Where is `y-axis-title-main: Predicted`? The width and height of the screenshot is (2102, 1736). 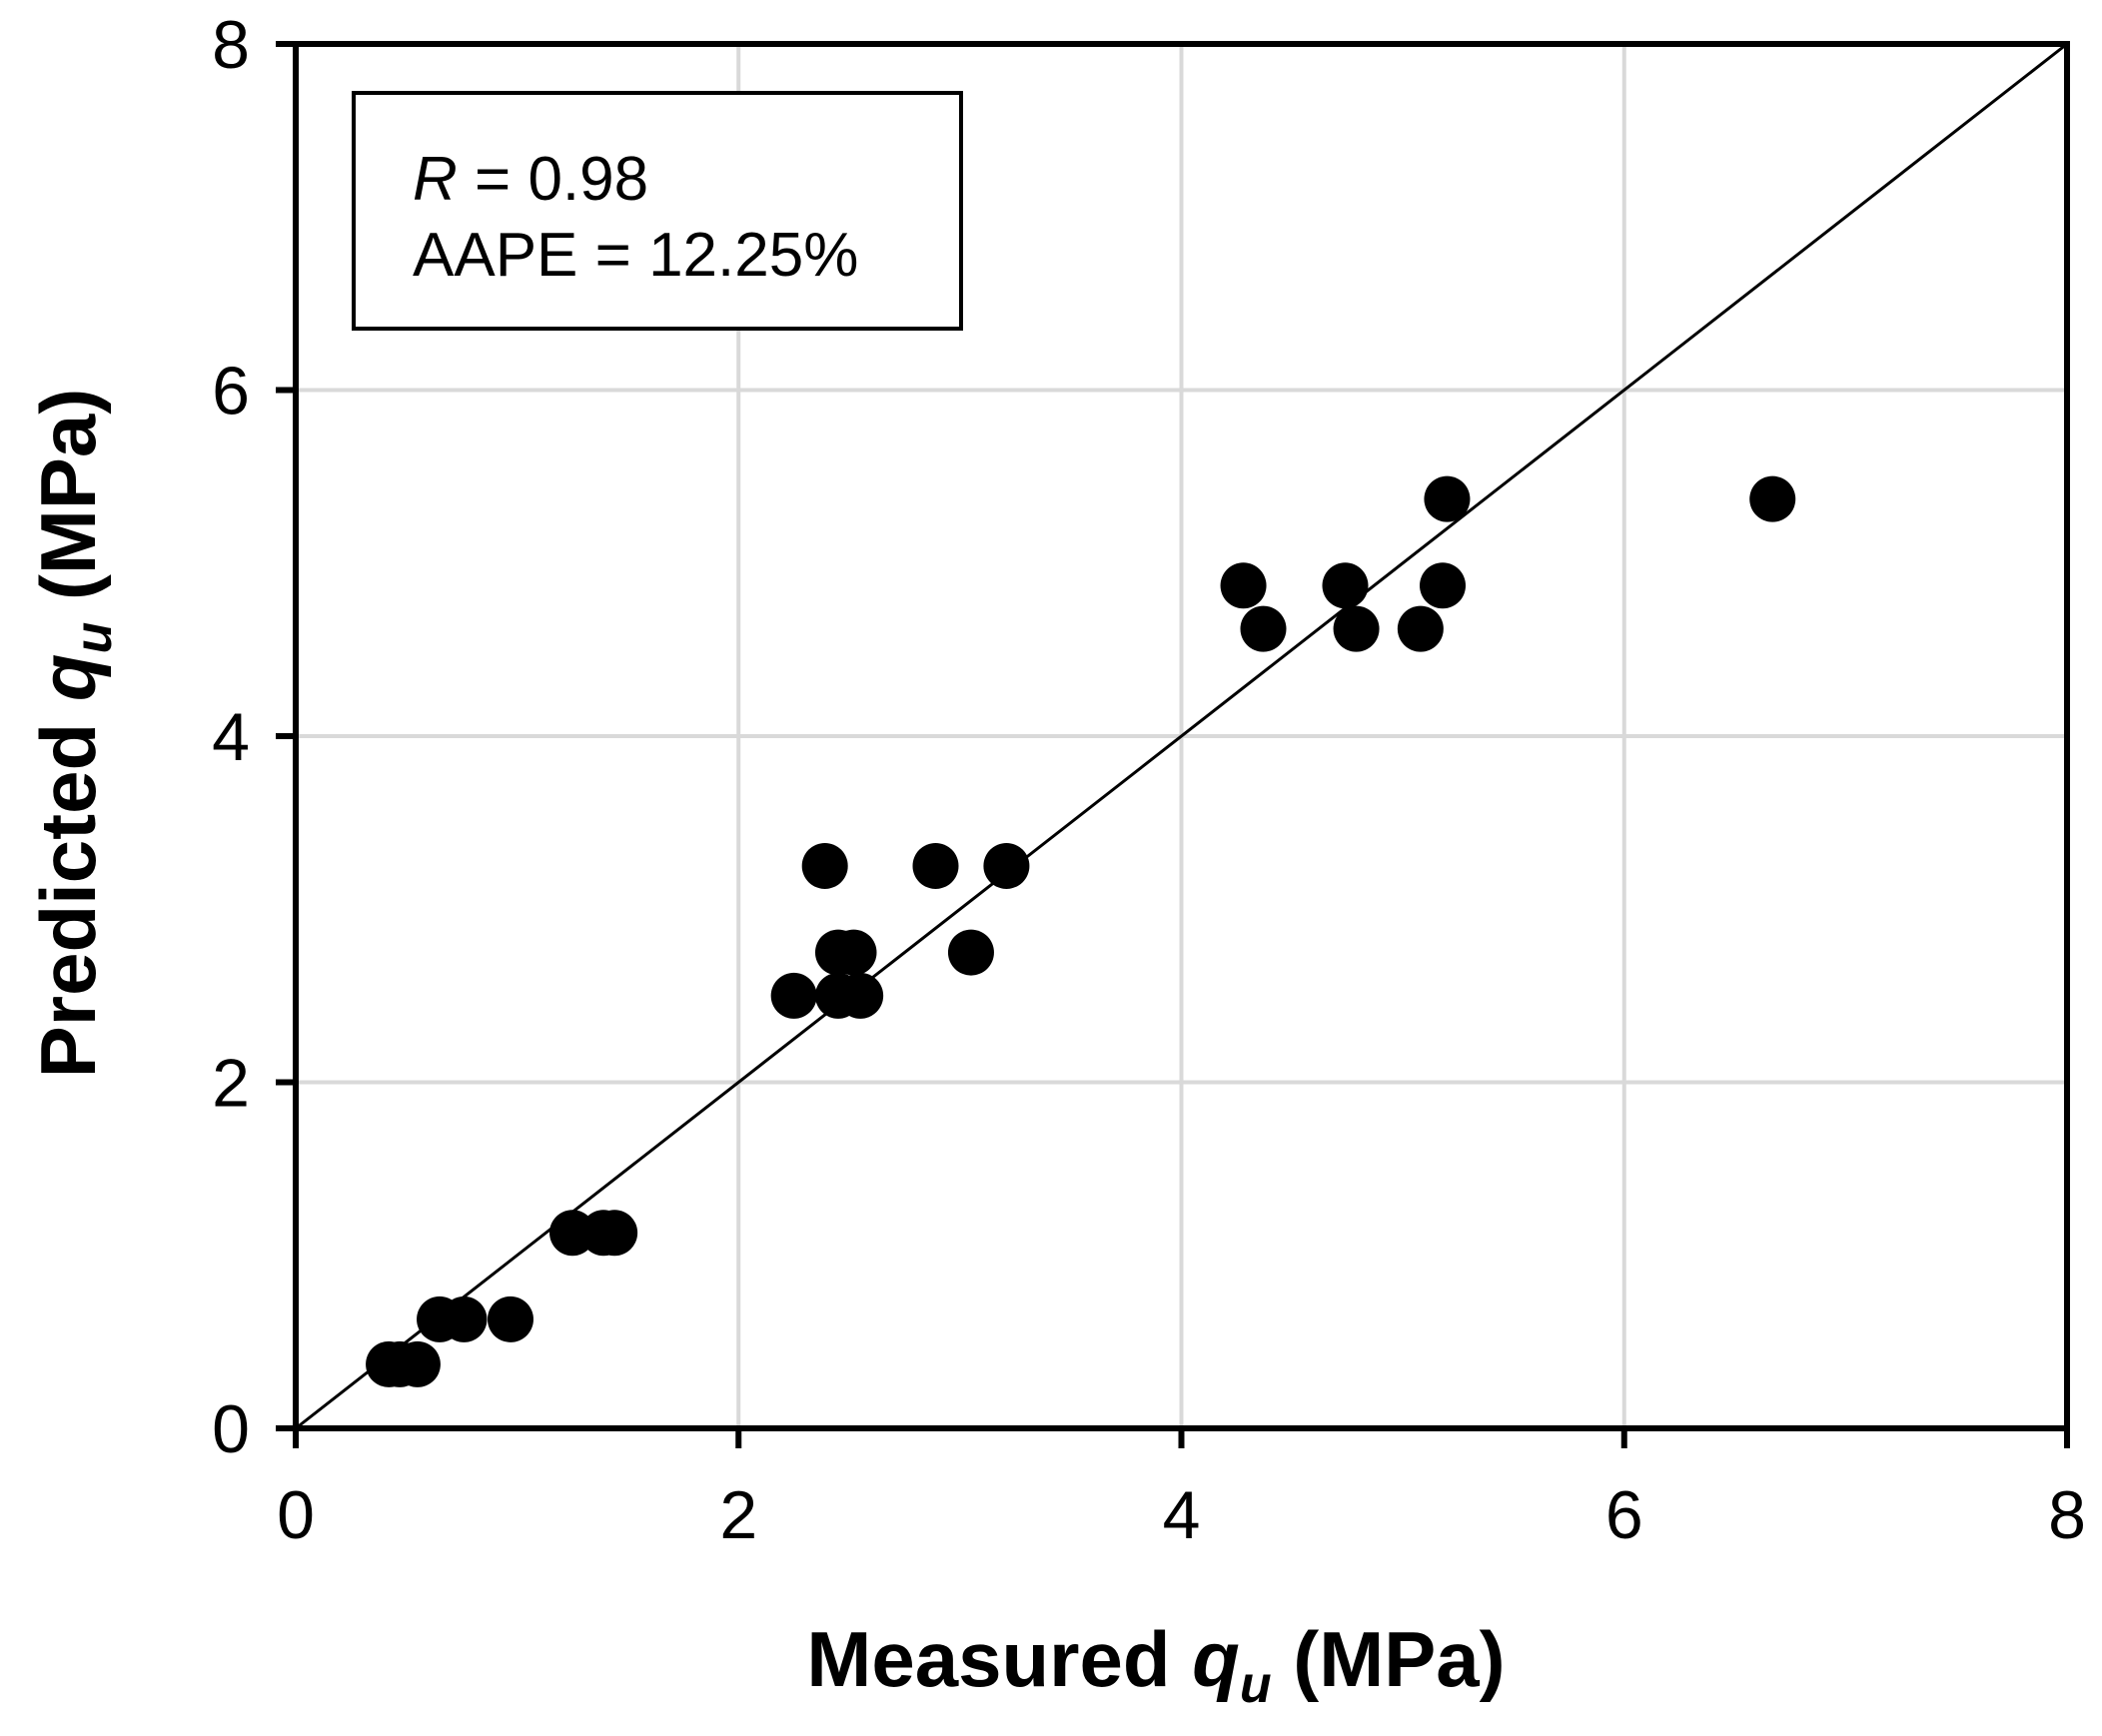 y-axis-title-main: Predicted is located at coordinates (68, 890).